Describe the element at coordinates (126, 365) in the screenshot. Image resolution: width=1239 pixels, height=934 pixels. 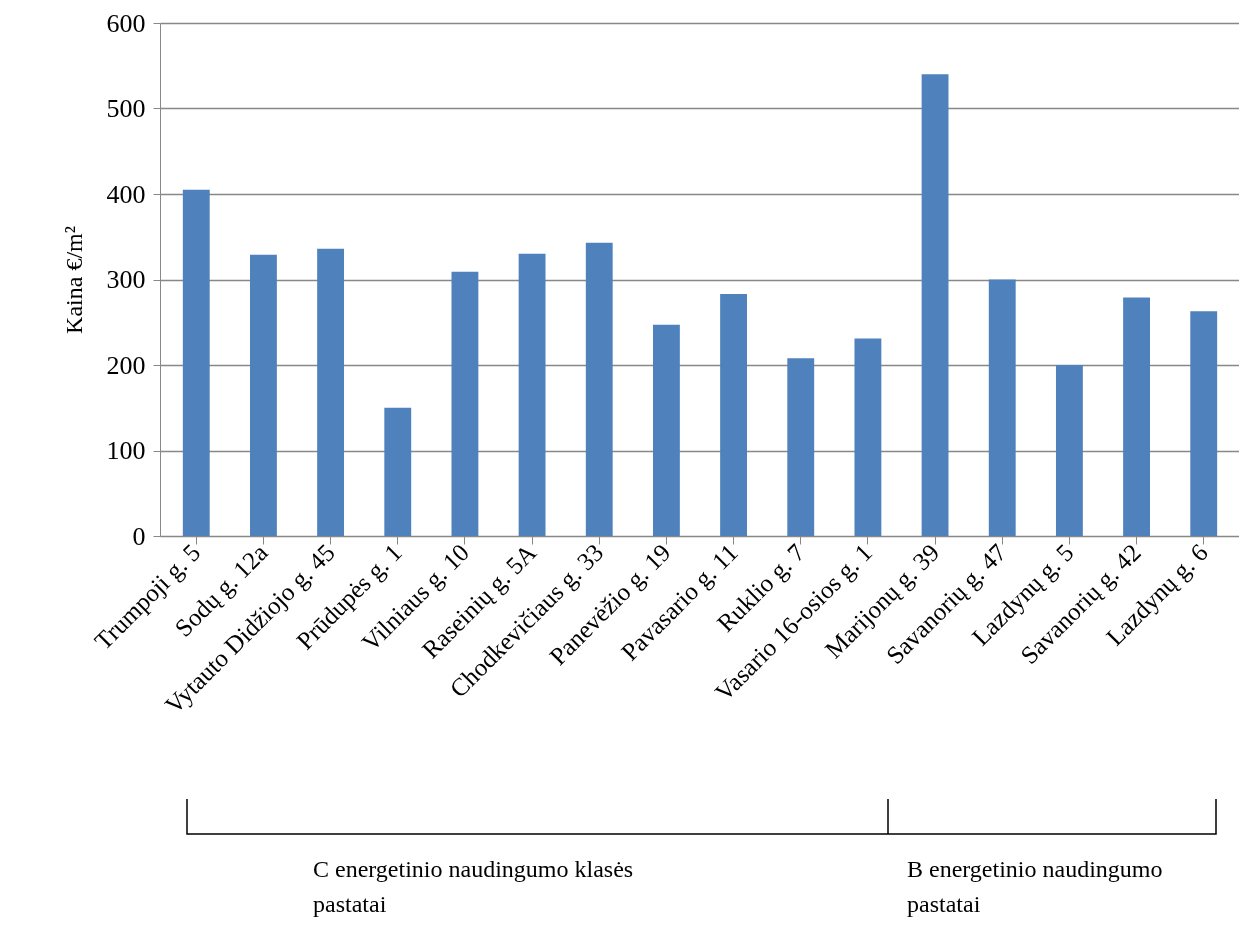
I see `y-tick-label: 200` at that location.